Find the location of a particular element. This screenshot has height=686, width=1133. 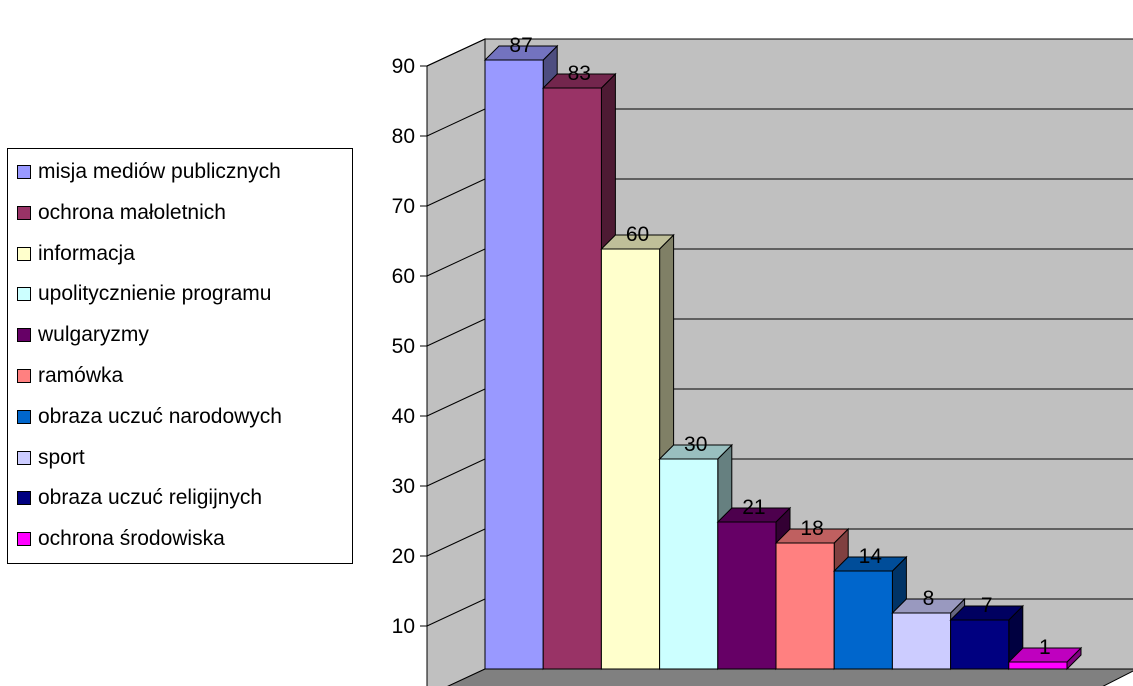

legend-item: upolitycznienie programu is located at coordinates (144, 294).